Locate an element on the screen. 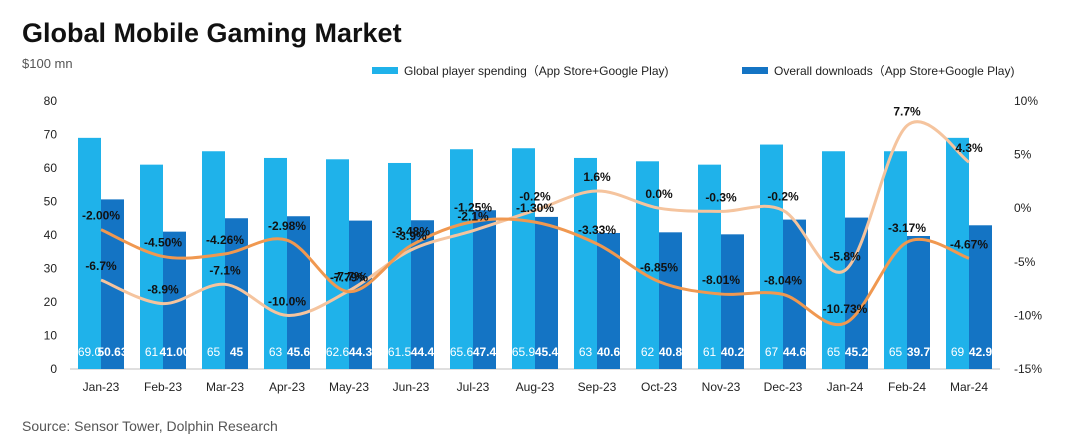 The image size is (1080, 446). bar-label-downloads: 44.6 is located at coordinates (795, 352).